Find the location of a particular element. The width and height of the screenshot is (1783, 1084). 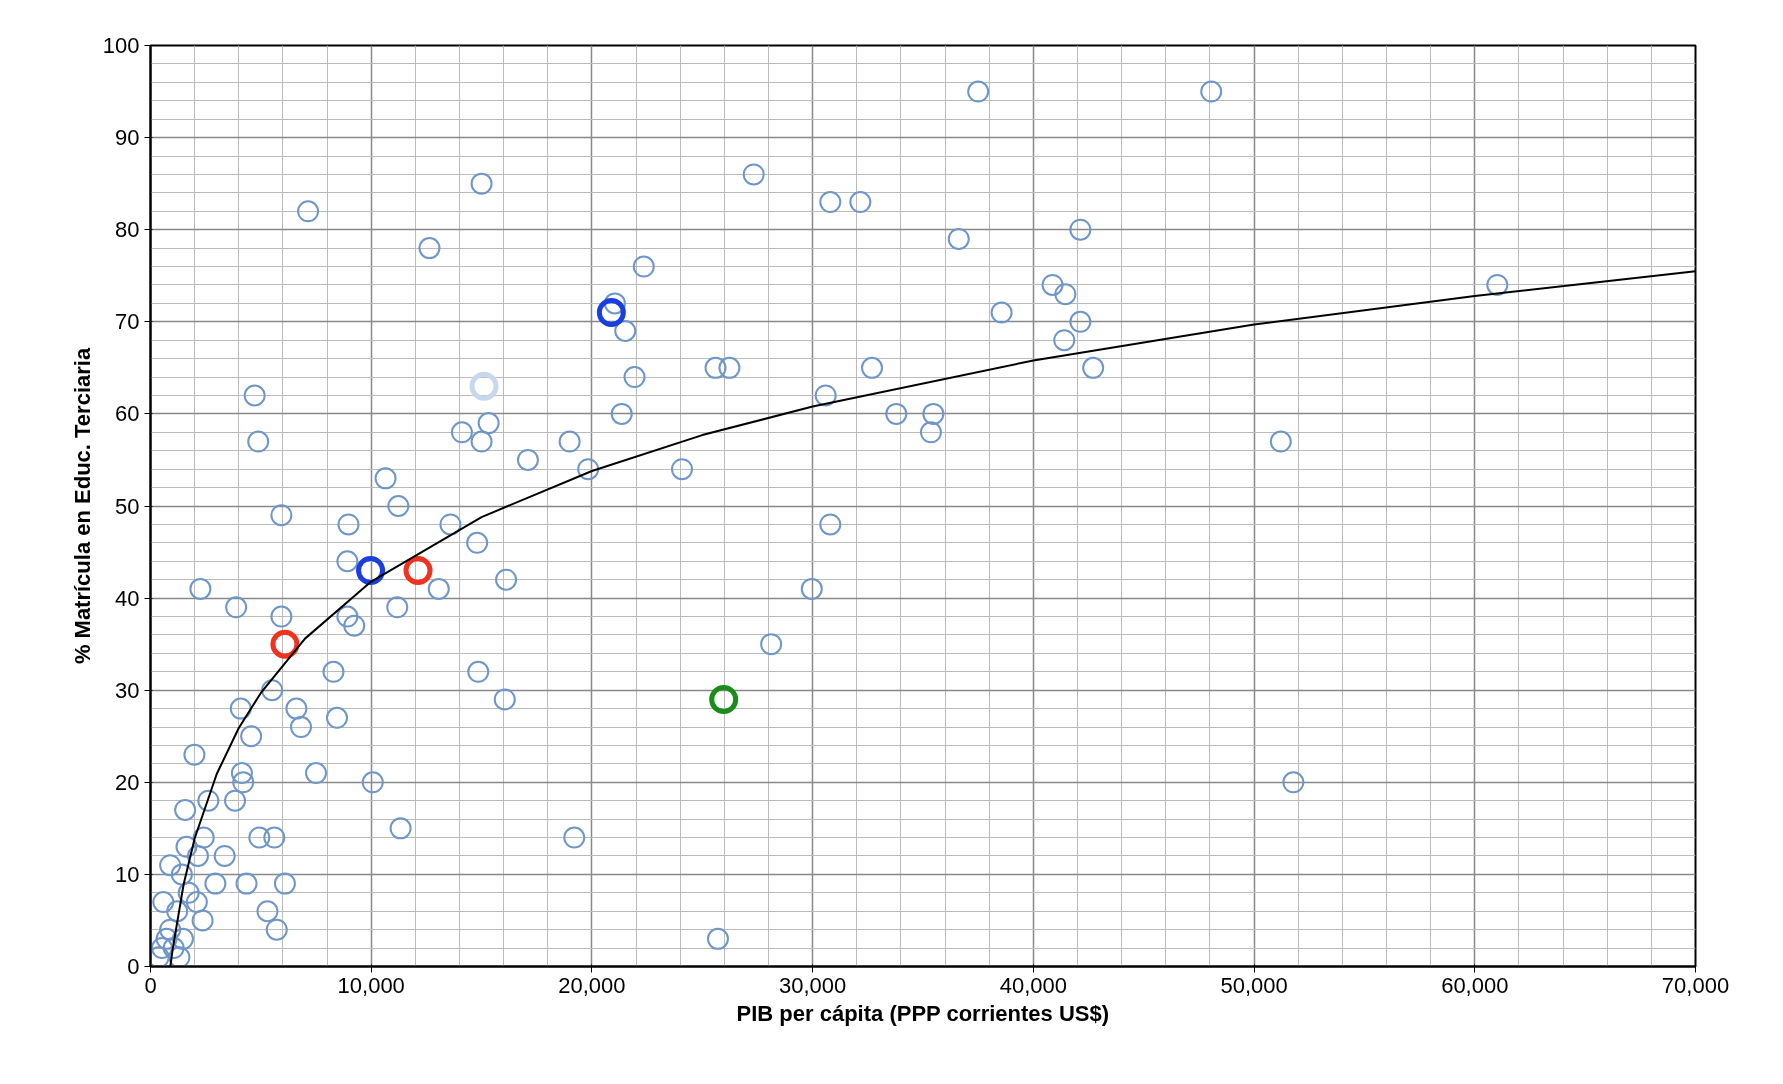

y-tick-label: 90 is located at coordinates (127, 138).